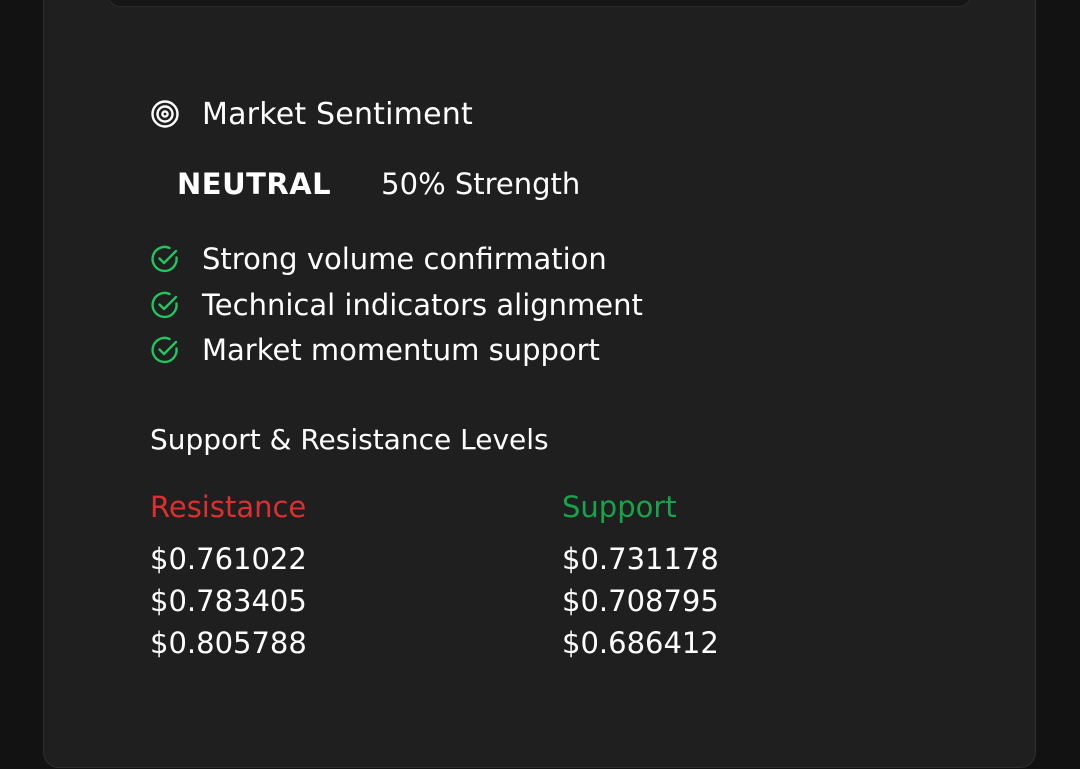 This screenshot has width=1080, height=769. What do you see at coordinates (228, 507) in the screenshot?
I see `resistance-label: Resistance` at bounding box center [228, 507].